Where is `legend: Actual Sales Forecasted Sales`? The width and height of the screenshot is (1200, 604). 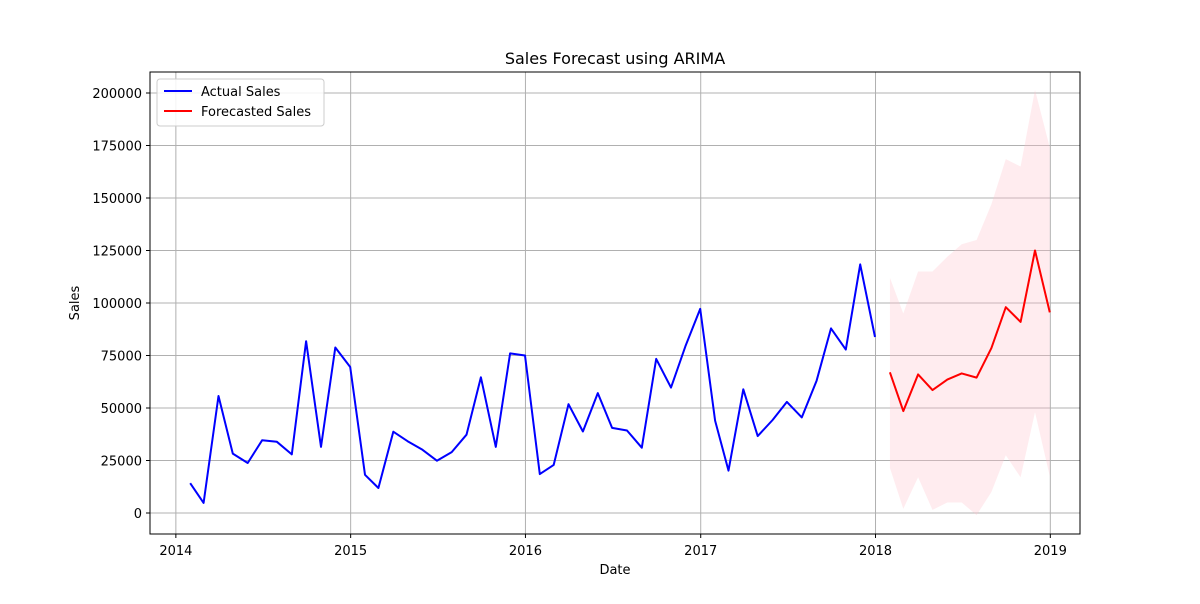 legend: Actual Sales Forecasted Sales is located at coordinates (240, 102).